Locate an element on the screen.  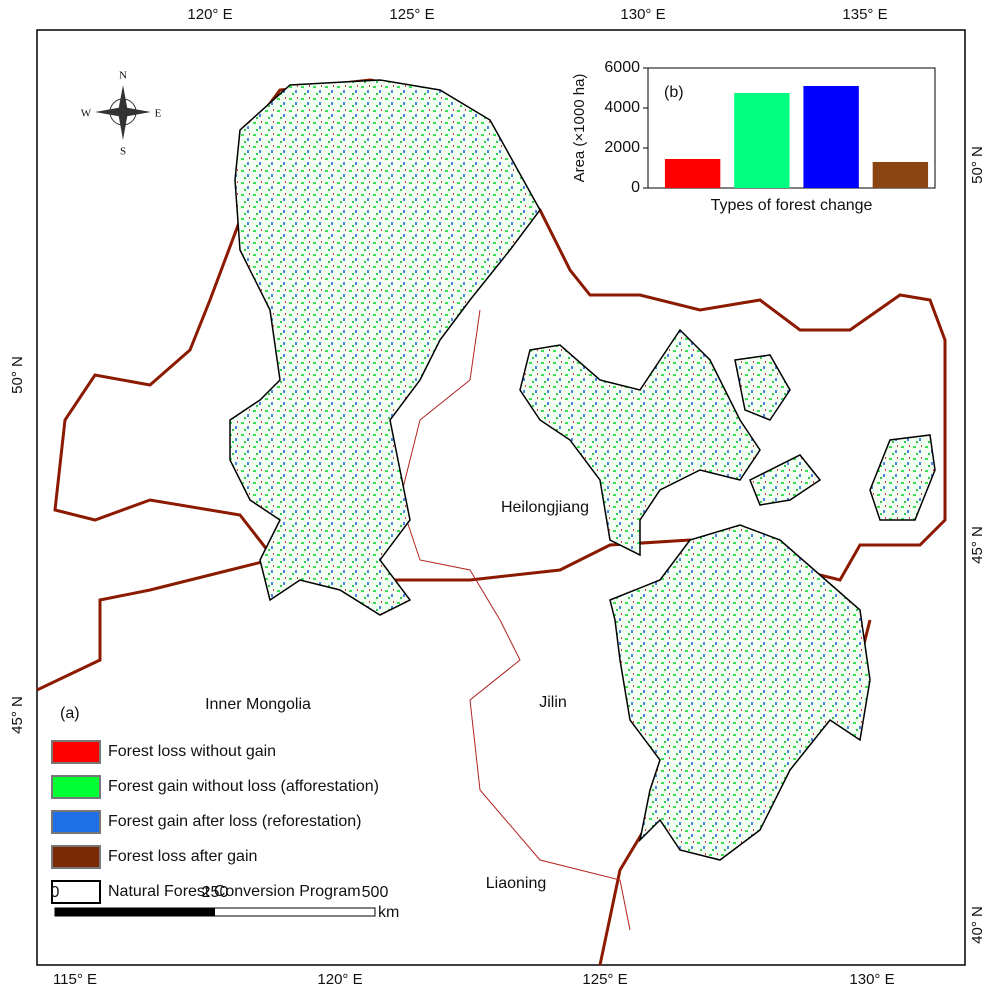
scale-label: 0 is located at coordinates (55, 892).